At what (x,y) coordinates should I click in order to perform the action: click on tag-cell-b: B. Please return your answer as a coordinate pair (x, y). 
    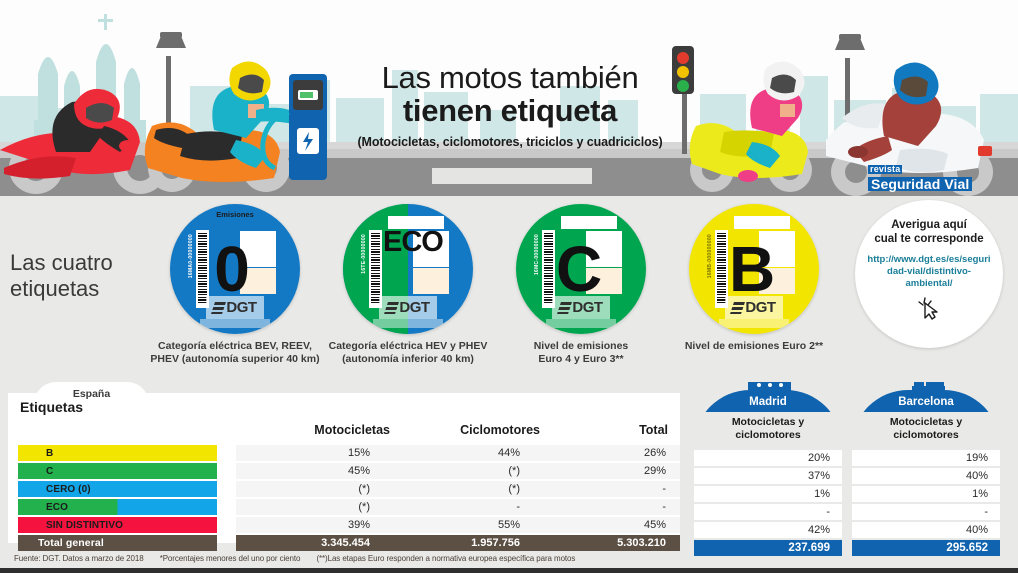
    Looking at the image, I should click on (118, 453).